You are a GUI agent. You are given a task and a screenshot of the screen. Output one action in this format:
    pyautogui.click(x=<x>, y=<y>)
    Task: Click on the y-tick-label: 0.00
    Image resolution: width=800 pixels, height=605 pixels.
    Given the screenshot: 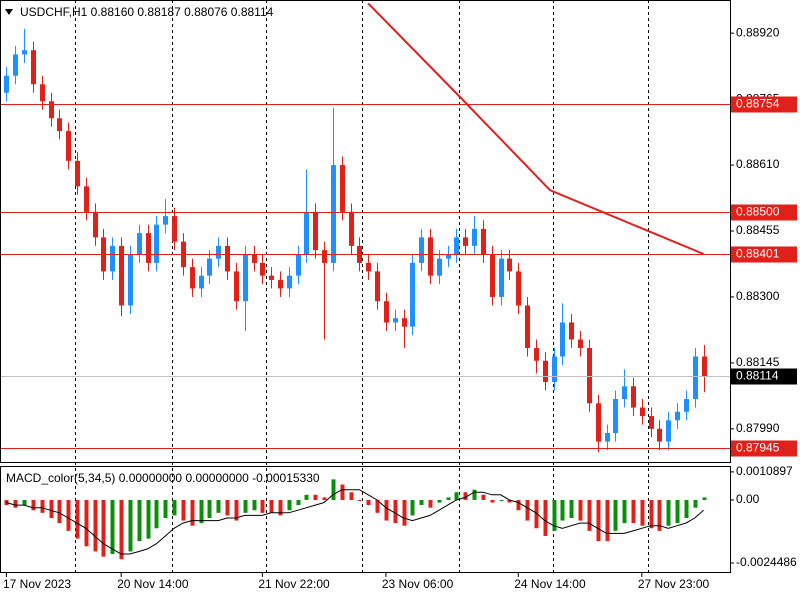 What is the action you would take?
    pyautogui.click(x=748, y=499)
    